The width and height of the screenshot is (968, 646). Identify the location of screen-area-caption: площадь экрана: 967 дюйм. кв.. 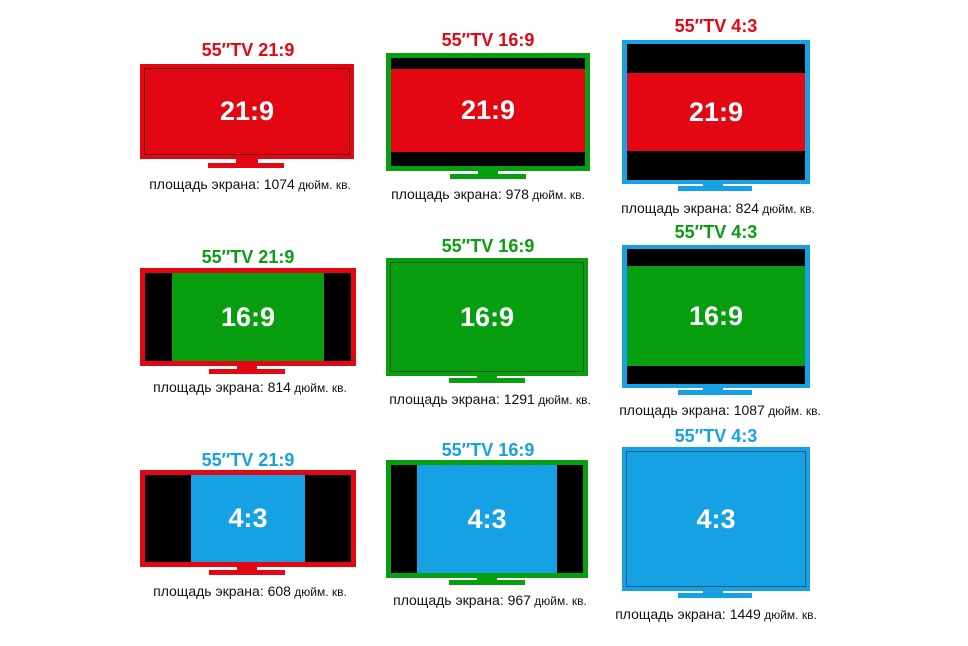
(490, 600).